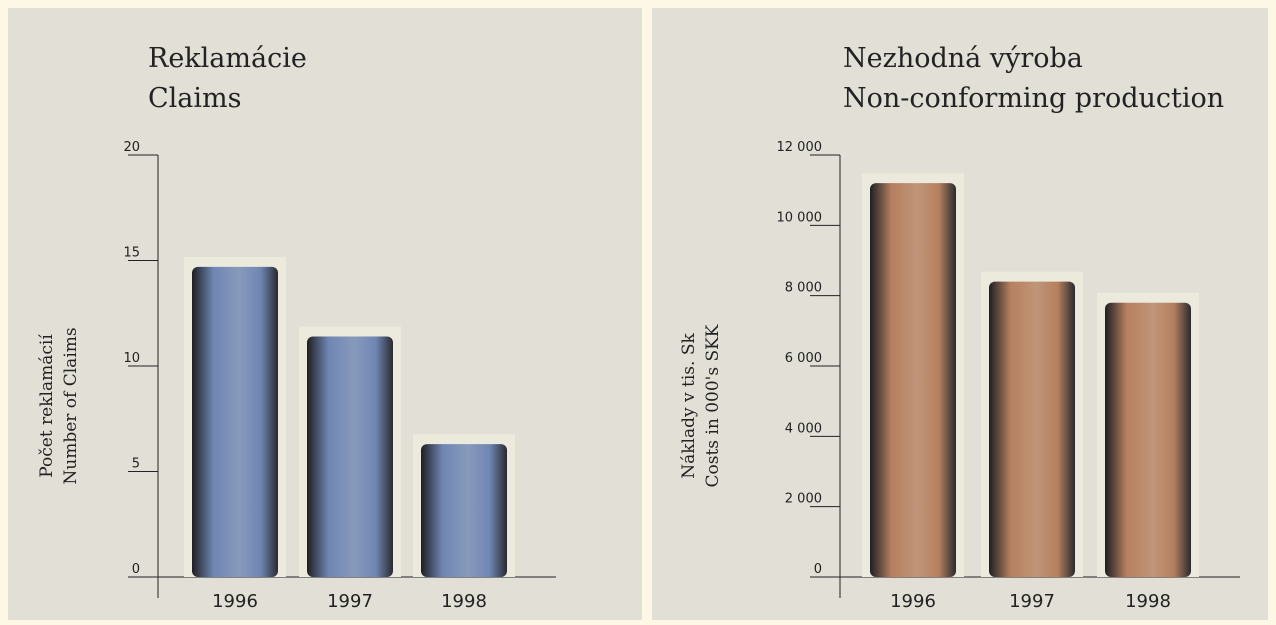 Image resolution: width=1276 pixels, height=625 pixels. Describe the element at coordinates (803, 499) in the screenshot. I see `y-tick-label: 2 000` at that location.